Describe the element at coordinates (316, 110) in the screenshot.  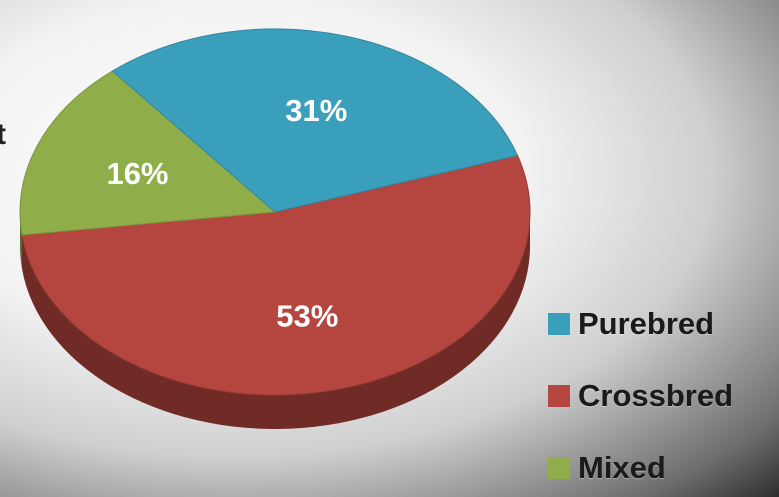
I see `data-label-purebred: 31%` at that location.